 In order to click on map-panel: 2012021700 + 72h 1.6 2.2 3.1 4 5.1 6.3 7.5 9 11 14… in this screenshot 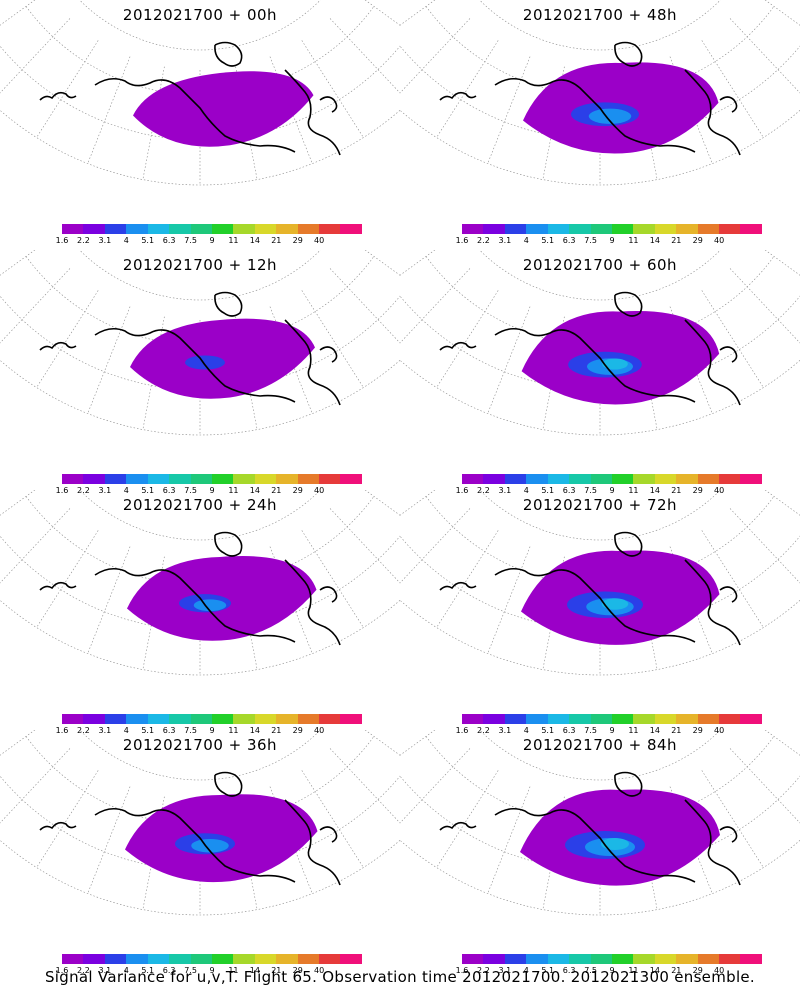, I will do `click(600, 612)`.